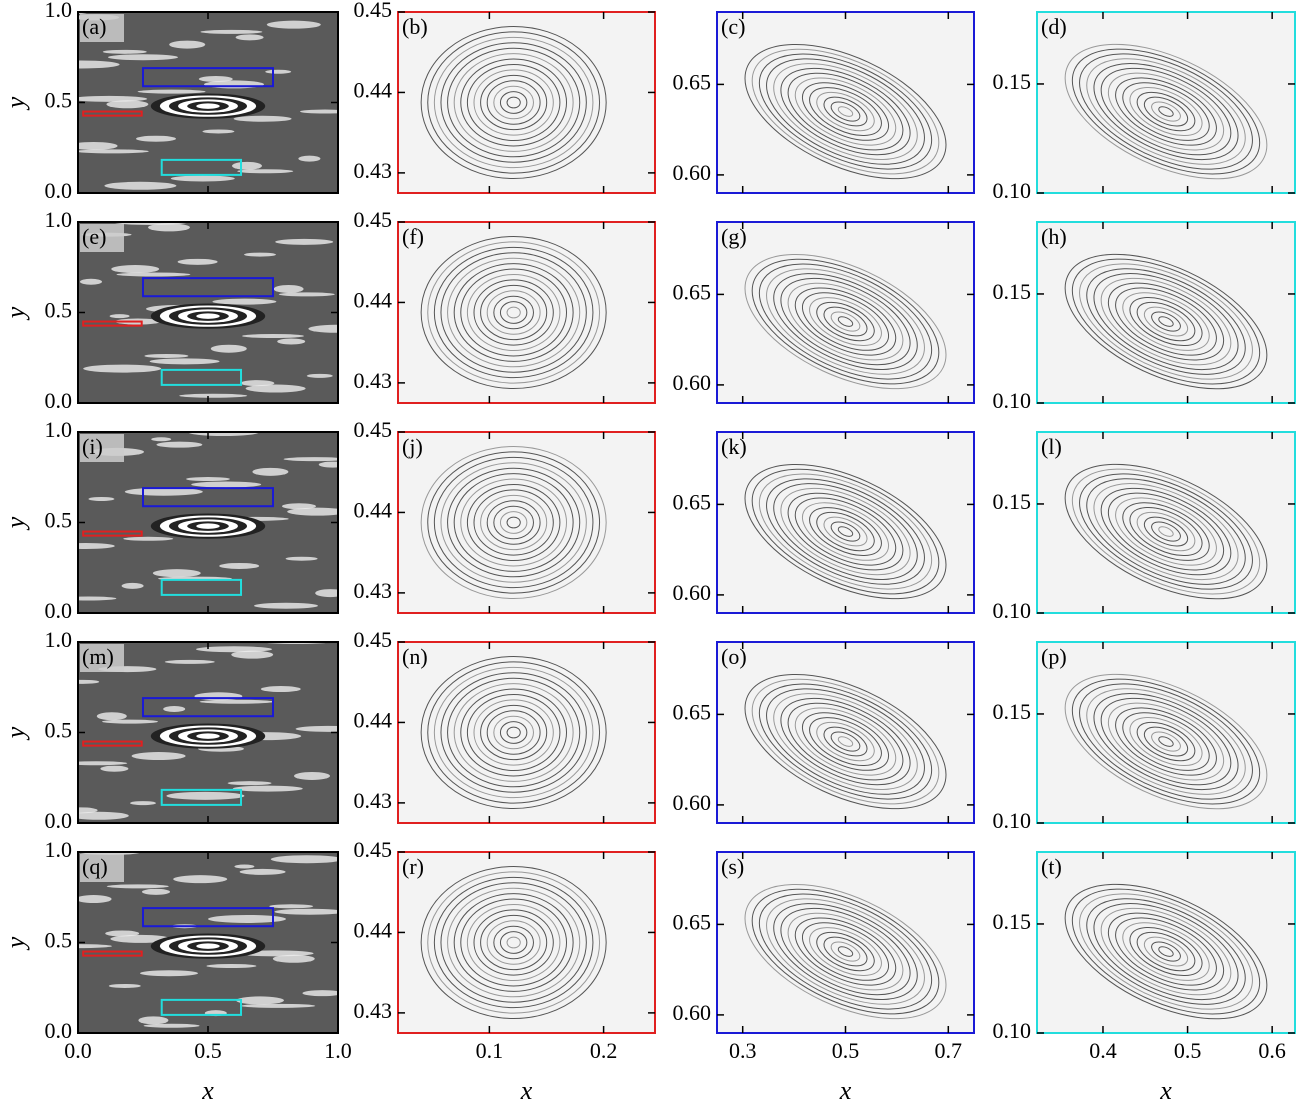  Describe the element at coordinates (373, 429) in the screenshot. I see `y-tick-label: 0.45` at that location.